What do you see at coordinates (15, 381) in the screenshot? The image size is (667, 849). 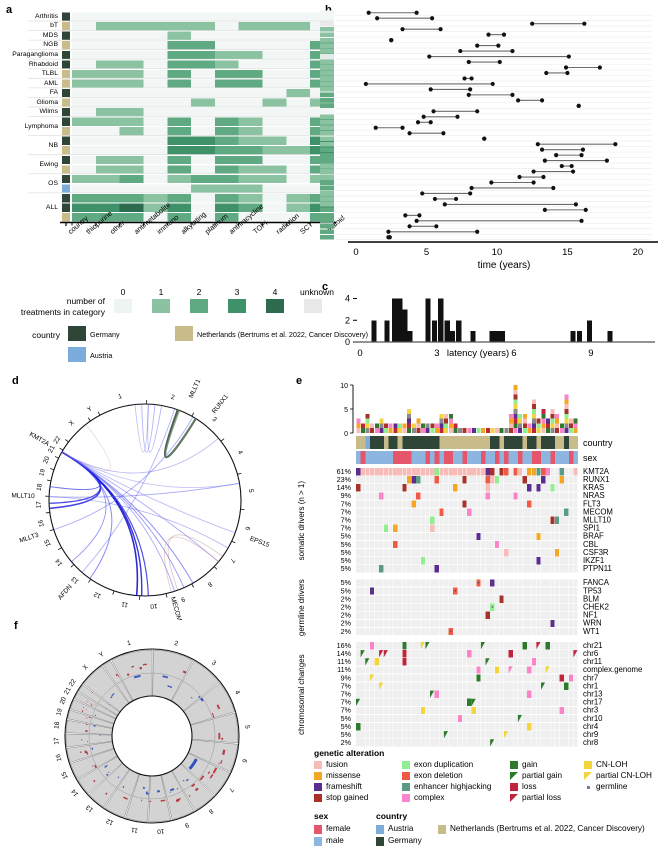 I see `panel-d-letter: d` at bounding box center [15, 381].